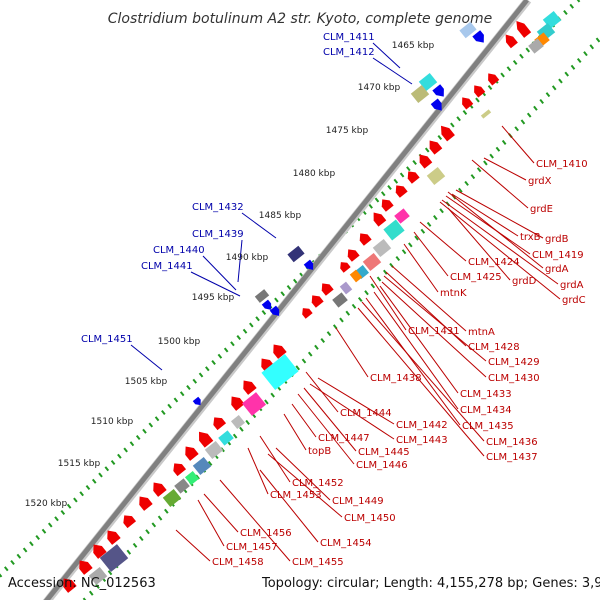 The height and width of the screenshot is (600, 600). Describe the element at coordinates (79, 464) in the screenshot. I see `kbp-label: 1515 kbp` at that location.